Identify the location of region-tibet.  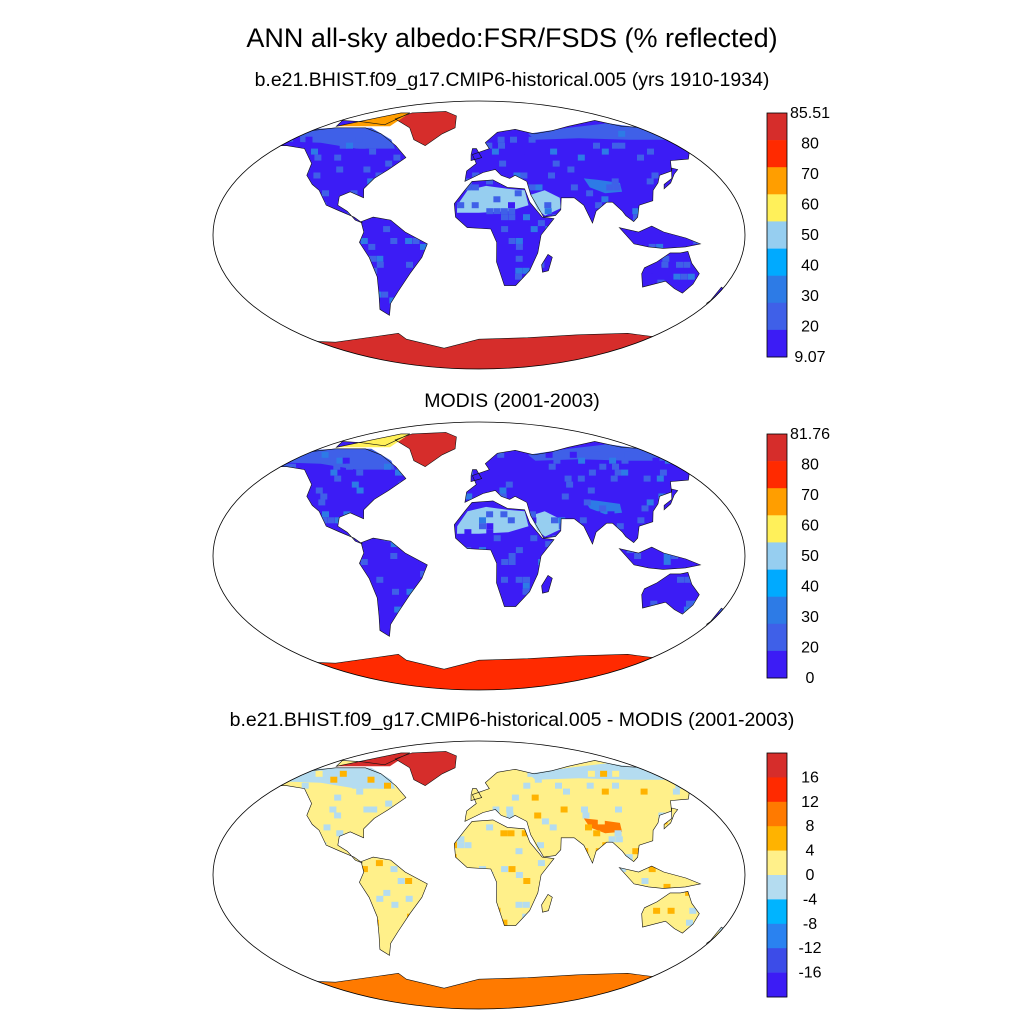
(603, 826).